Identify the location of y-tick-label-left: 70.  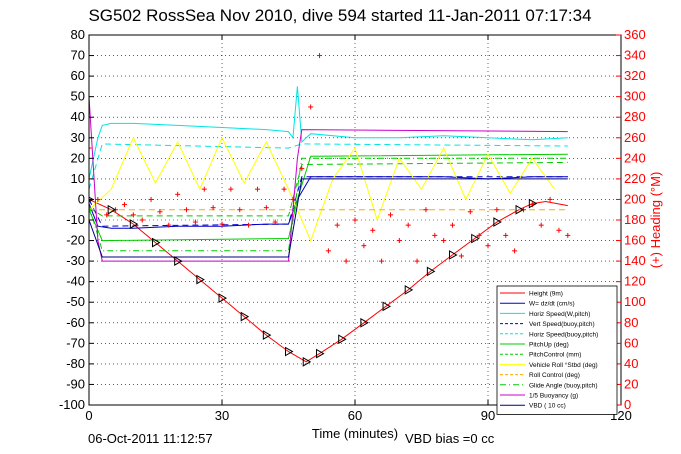
(78, 55).